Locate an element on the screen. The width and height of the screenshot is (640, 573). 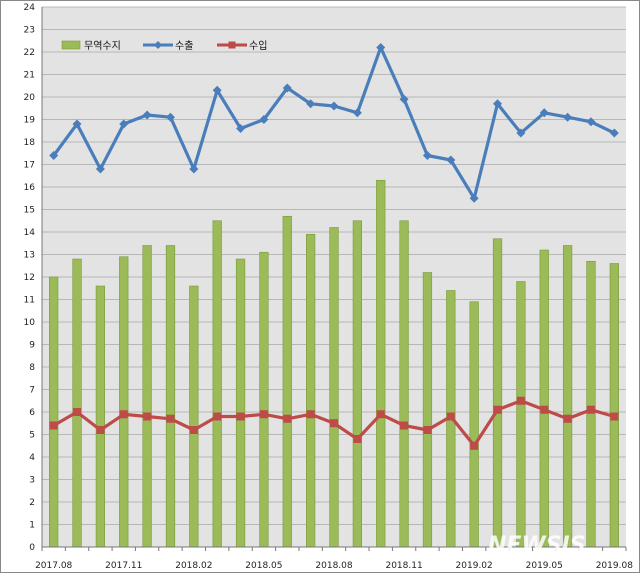
x-tick-label: 2018.05 is located at coordinates (263, 566).